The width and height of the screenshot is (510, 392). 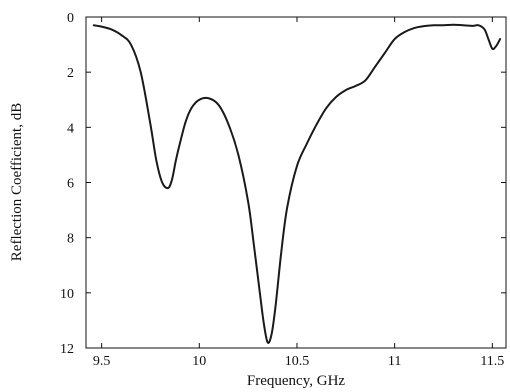 What do you see at coordinates (394, 361) in the screenshot?
I see `x-tick-label: 11` at bounding box center [394, 361].